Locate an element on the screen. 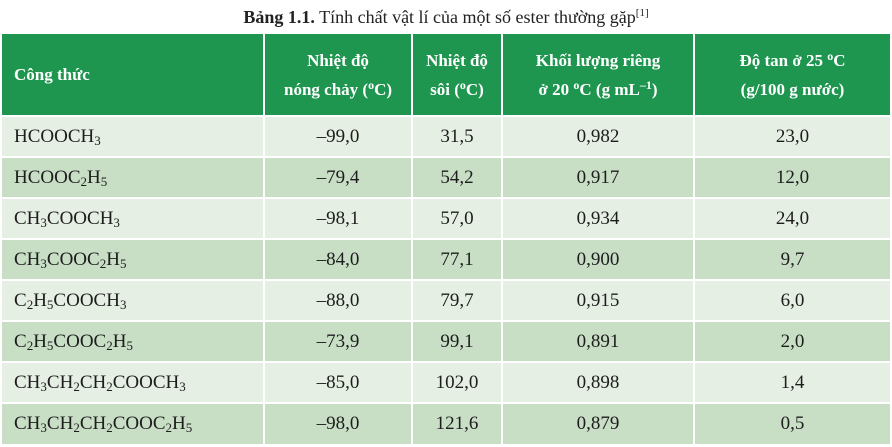 The height and width of the screenshot is (447, 892). header-boiling-line1: Nhiệt độ is located at coordinates (457, 60).